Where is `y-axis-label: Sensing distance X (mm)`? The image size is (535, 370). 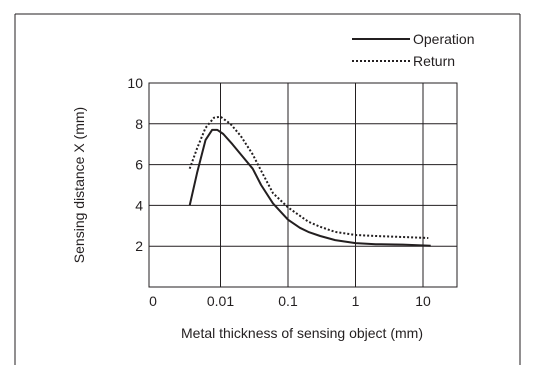
y-axis-label: Sensing distance X (mm) is located at coordinates (79, 185).